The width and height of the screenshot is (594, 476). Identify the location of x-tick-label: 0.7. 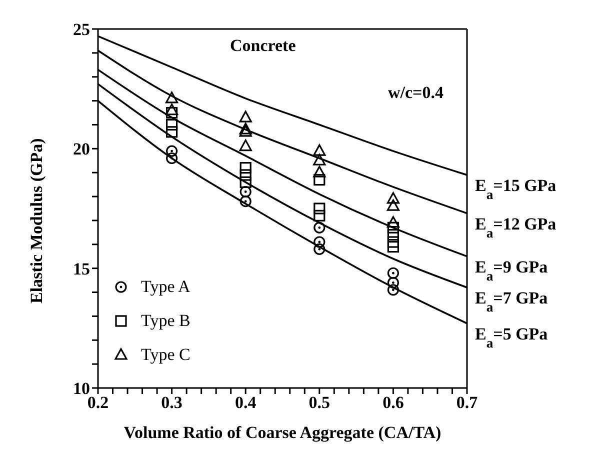
(467, 402).